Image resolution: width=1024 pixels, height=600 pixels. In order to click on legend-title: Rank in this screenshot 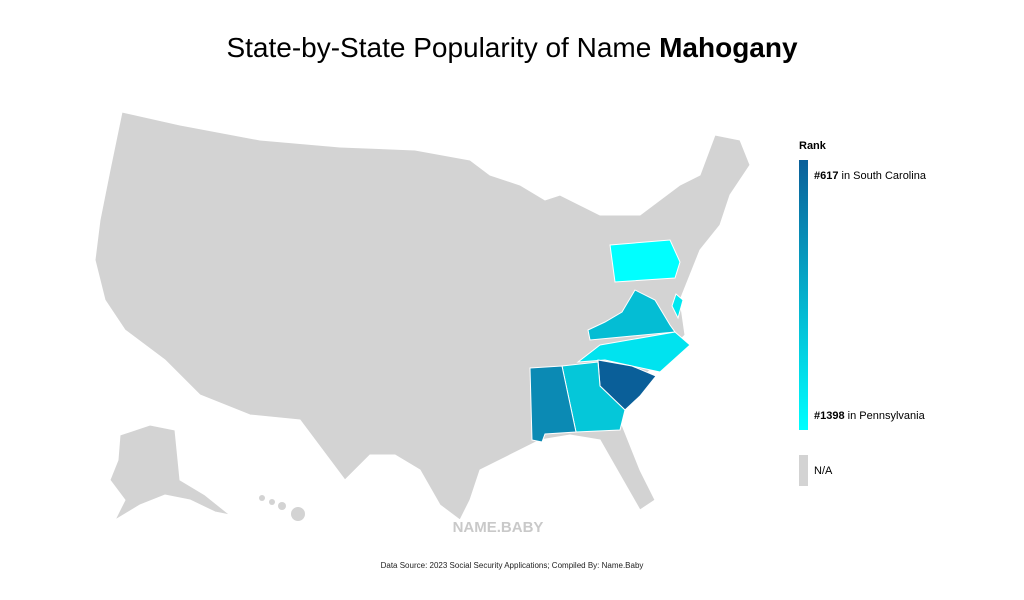, I will do `click(813, 146)`.